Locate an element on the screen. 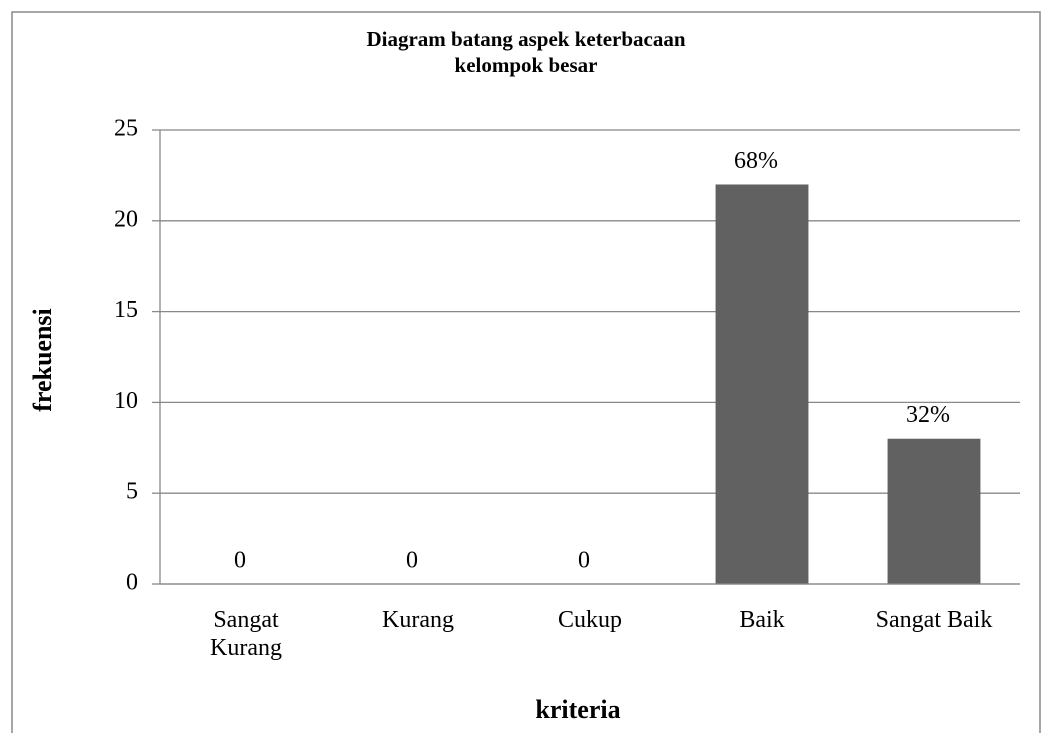 The height and width of the screenshot is (733, 1053). y-tick-label: 10 is located at coordinates (126, 401).